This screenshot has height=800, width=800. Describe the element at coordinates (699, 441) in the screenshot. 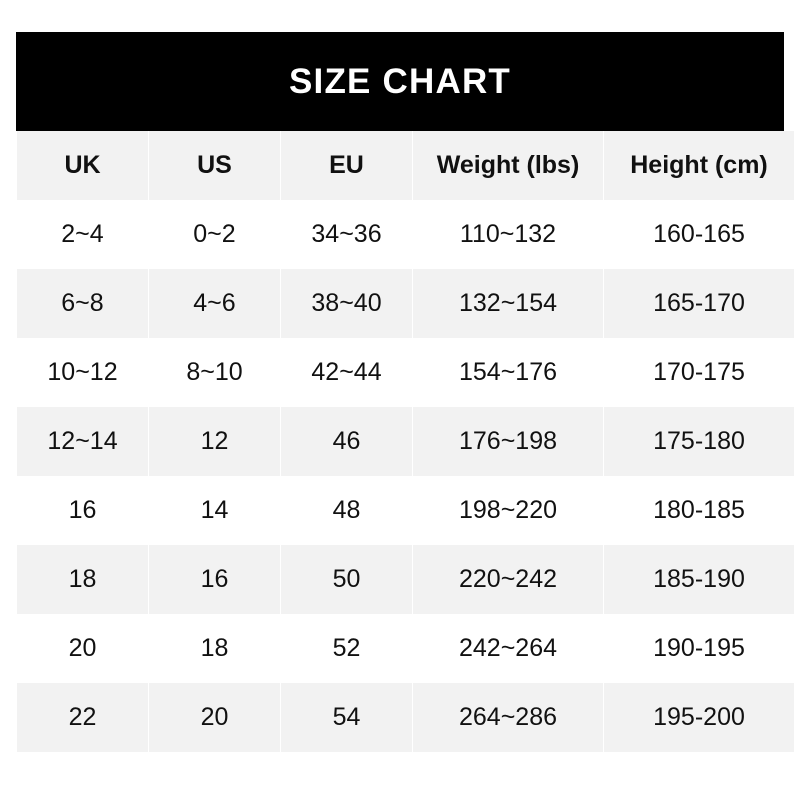

I see `cell-height: 175-180` at that location.